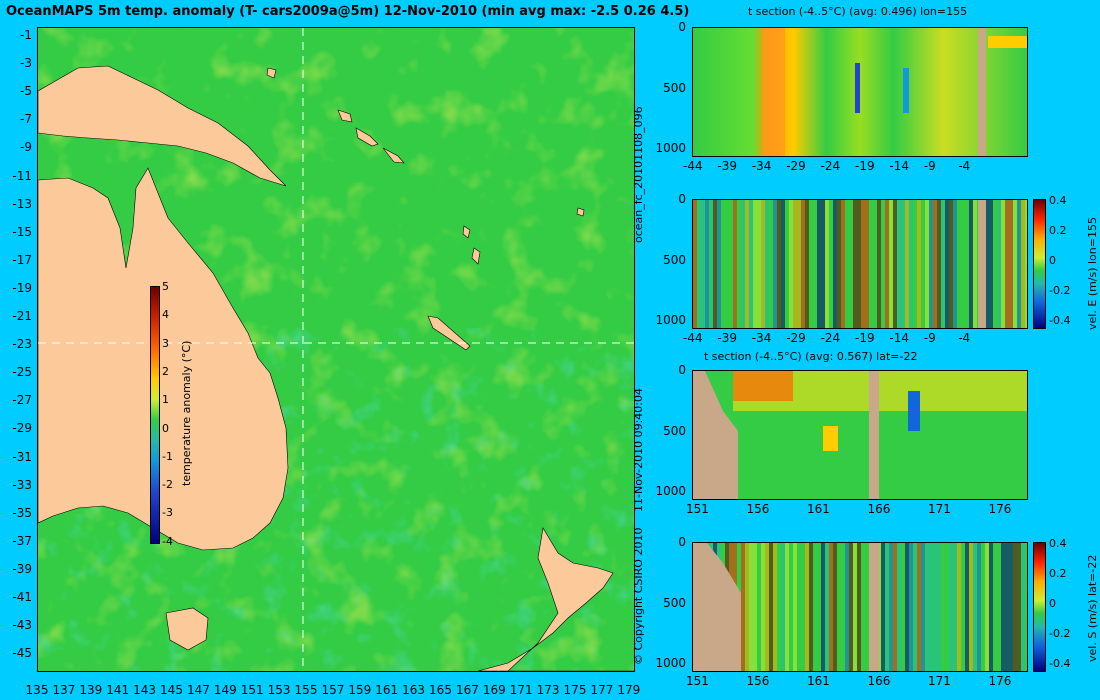 This screenshot has height=700, width=1100. I want to click on panel2-x-tick: -39, so click(727, 338).